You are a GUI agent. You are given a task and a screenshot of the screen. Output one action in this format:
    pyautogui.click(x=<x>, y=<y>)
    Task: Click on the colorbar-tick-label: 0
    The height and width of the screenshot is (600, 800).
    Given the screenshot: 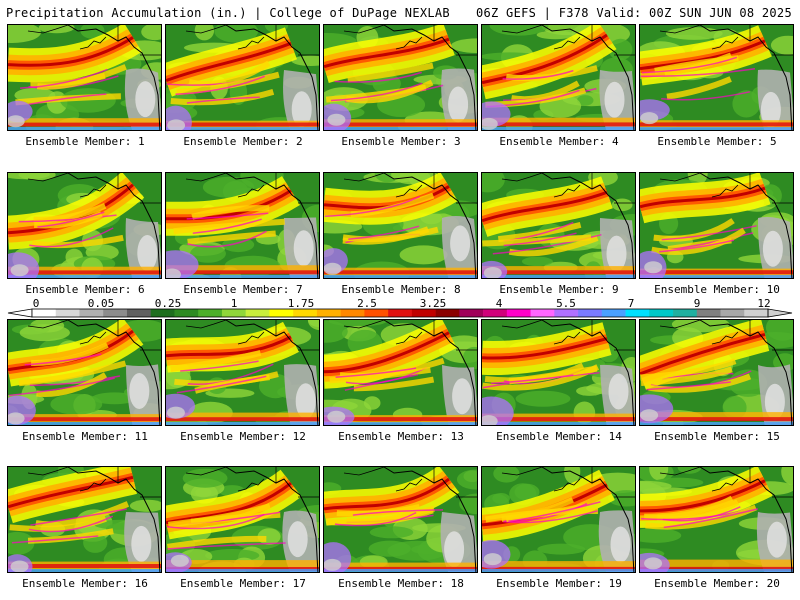 What is the action you would take?
    pyautogui.click(x=36, y=303)
    